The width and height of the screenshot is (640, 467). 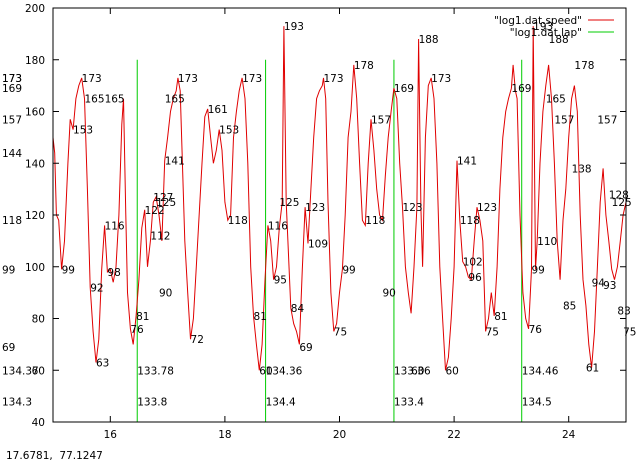 I want to click on edge-label-3: 157, so click(x=12, y=120).